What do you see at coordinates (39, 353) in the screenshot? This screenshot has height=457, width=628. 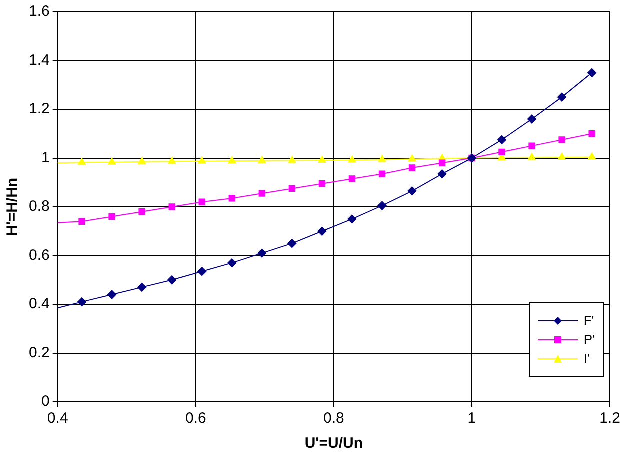 I see `y-tick-label: 0.2` at bounding box center [39, 353].